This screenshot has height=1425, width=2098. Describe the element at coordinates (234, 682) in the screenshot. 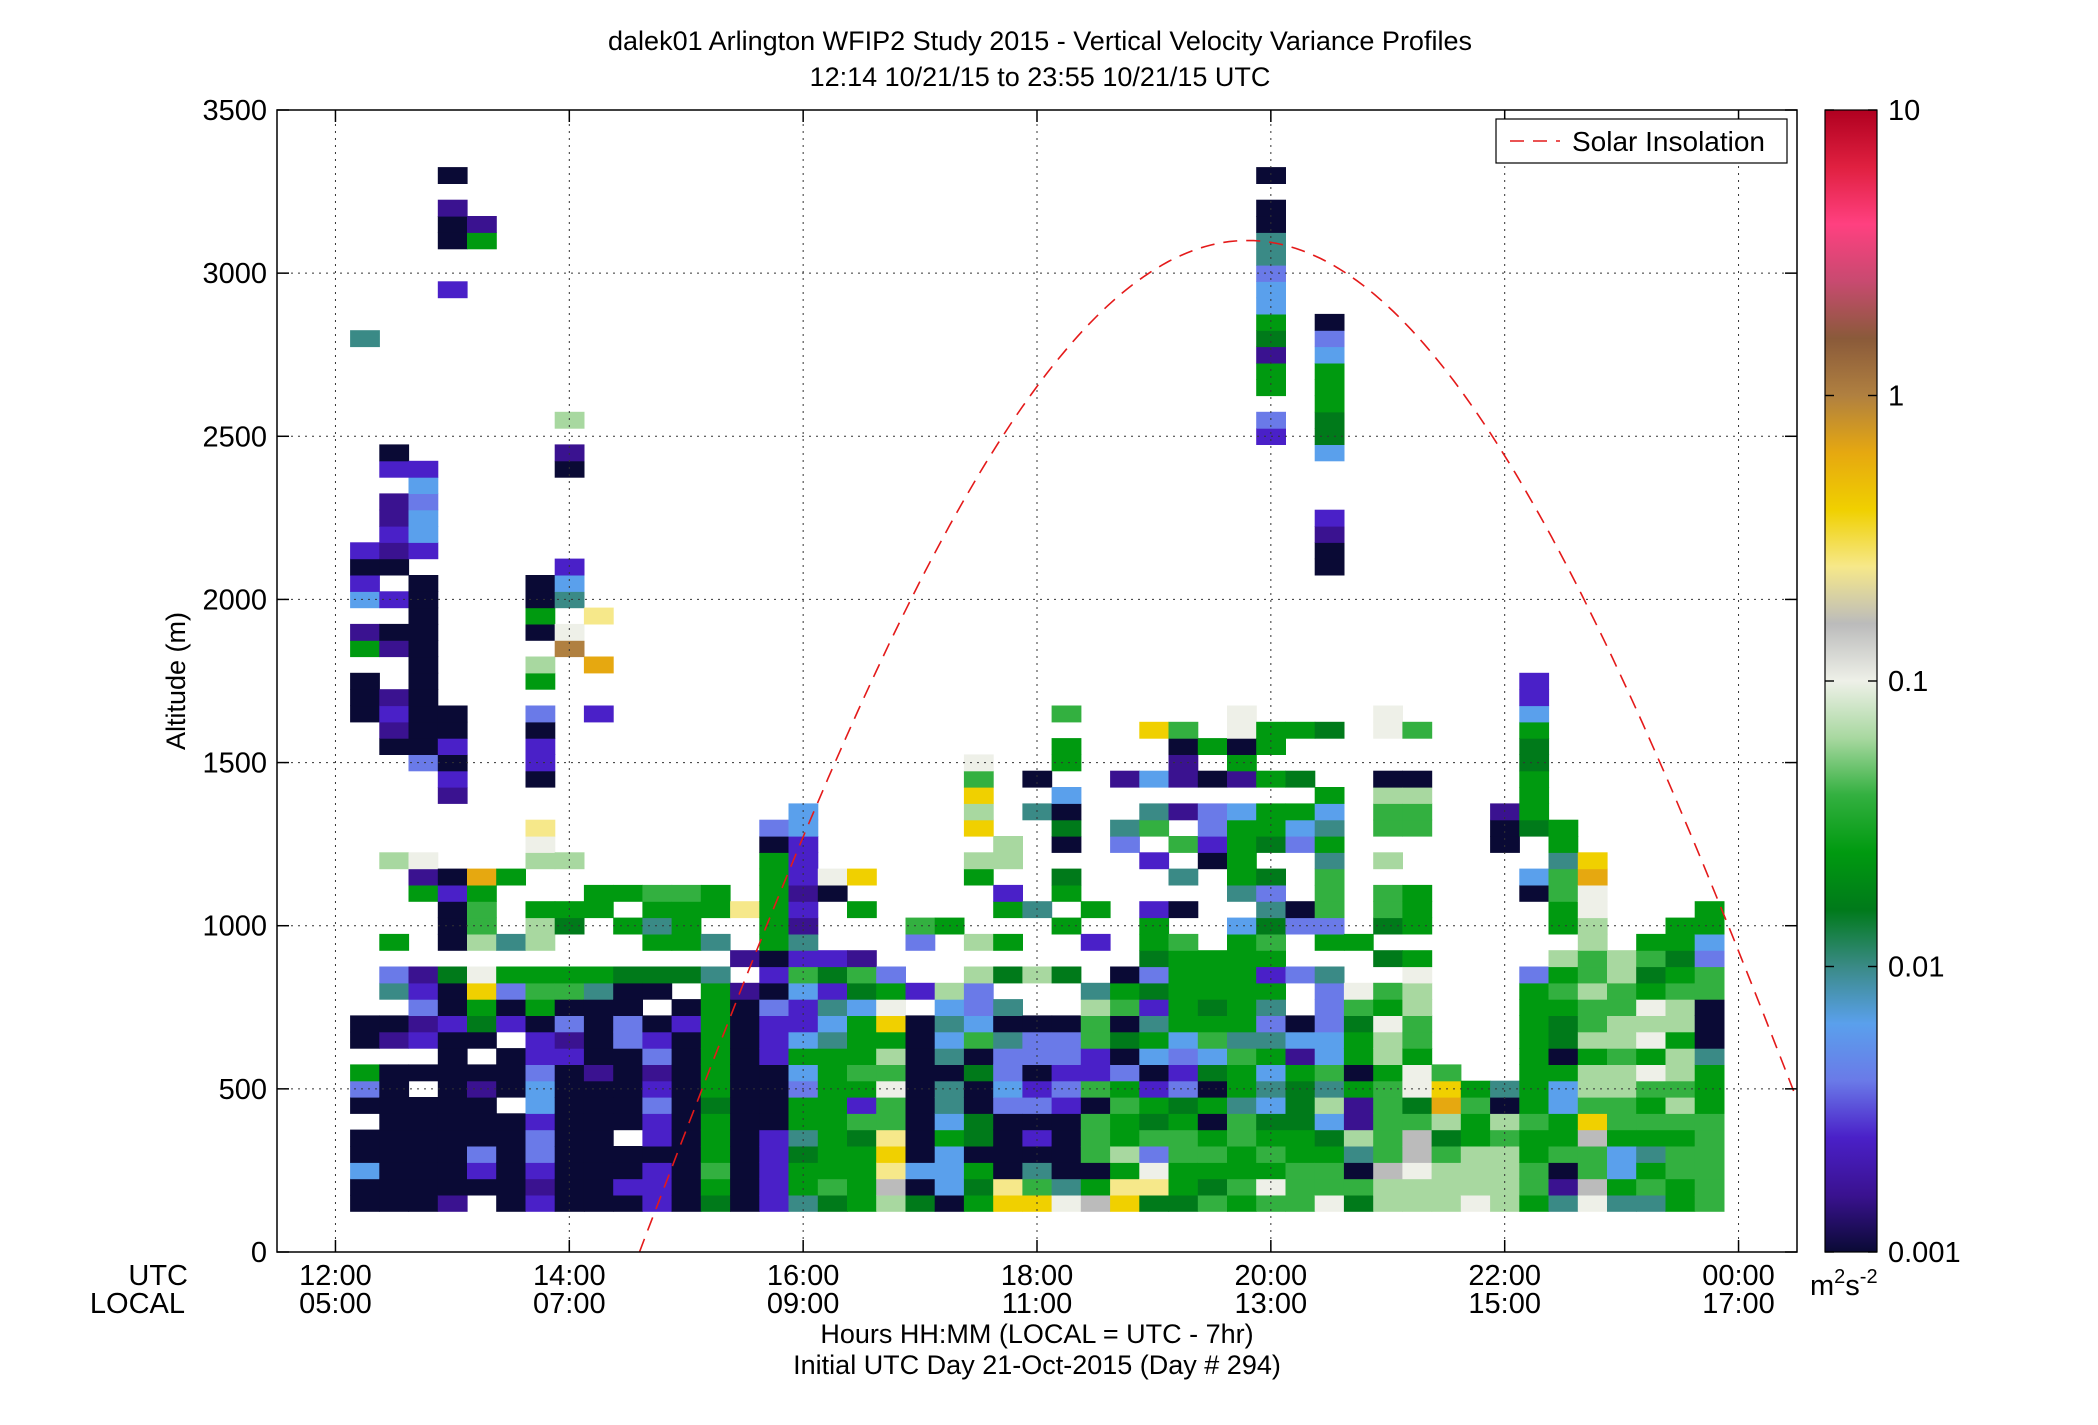

I see `y-tick-labels: 0 500 1000 1500 2000 2500 3000 3500` at that location.